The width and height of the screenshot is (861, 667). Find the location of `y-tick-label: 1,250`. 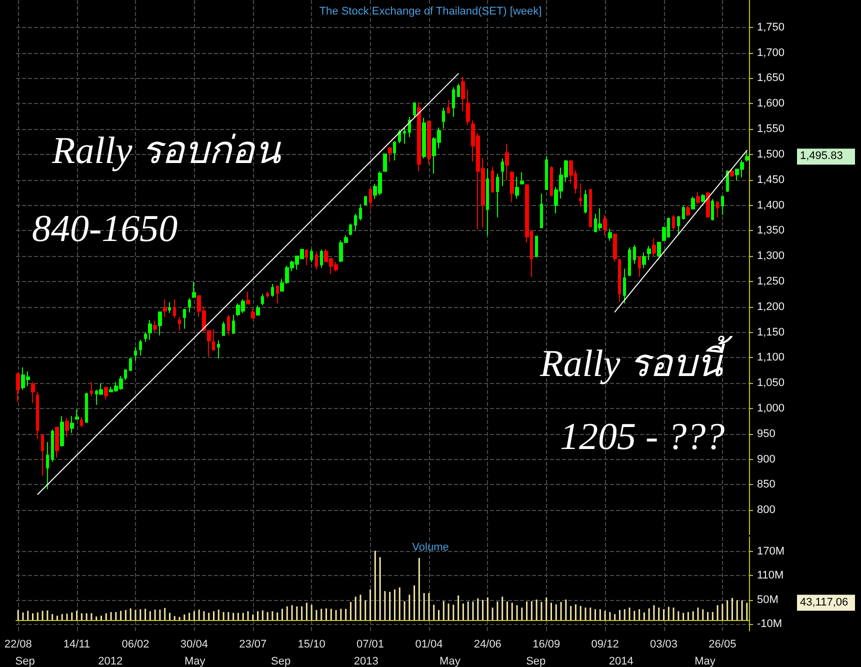

y-tick-label: 1,250 is located at coordinates (771, 281).